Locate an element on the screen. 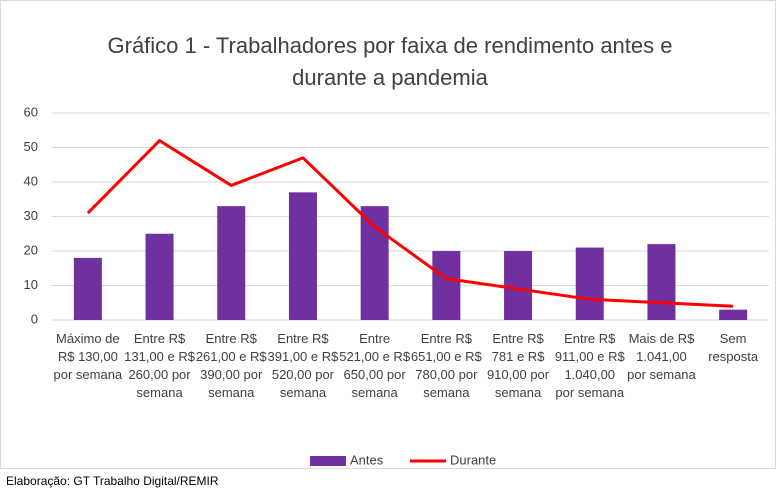  legend-label: Antes is located at coordinates (367, 459).